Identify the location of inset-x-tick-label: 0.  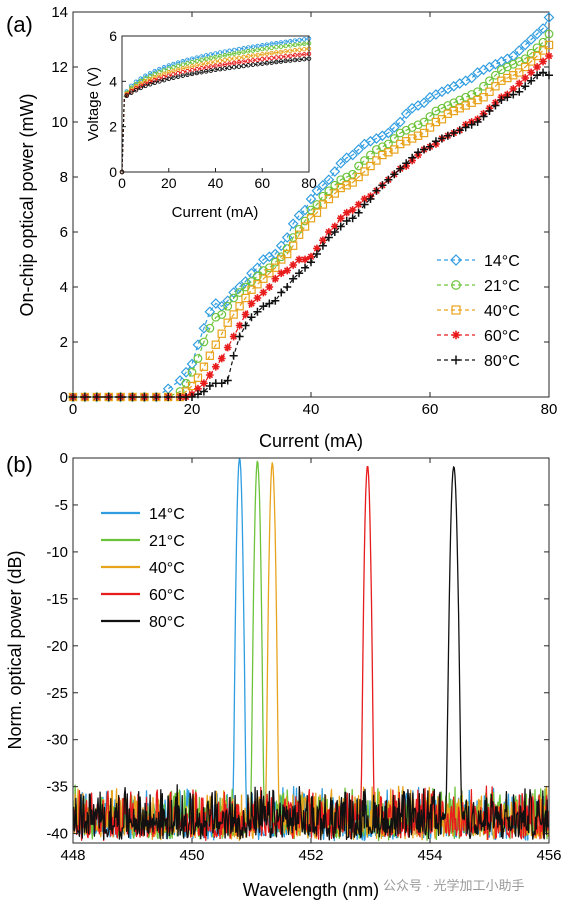
(122, 183).